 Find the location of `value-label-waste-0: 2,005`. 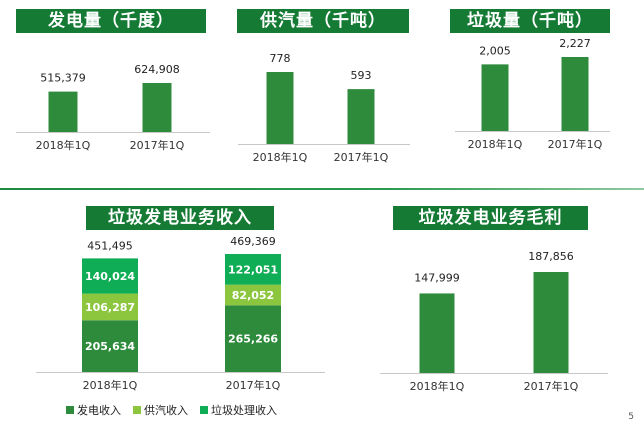

value-label-waste-0: 2,005 is located at coordinates (495, 50).